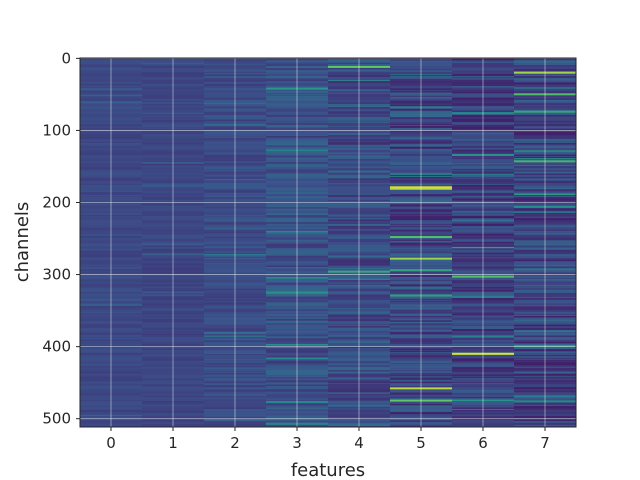 The height and width of the screenshot is (480, 640). Describe the element at coordinates (56, 275) in the screenshot. I see `y-tick-label: 300` at that location.